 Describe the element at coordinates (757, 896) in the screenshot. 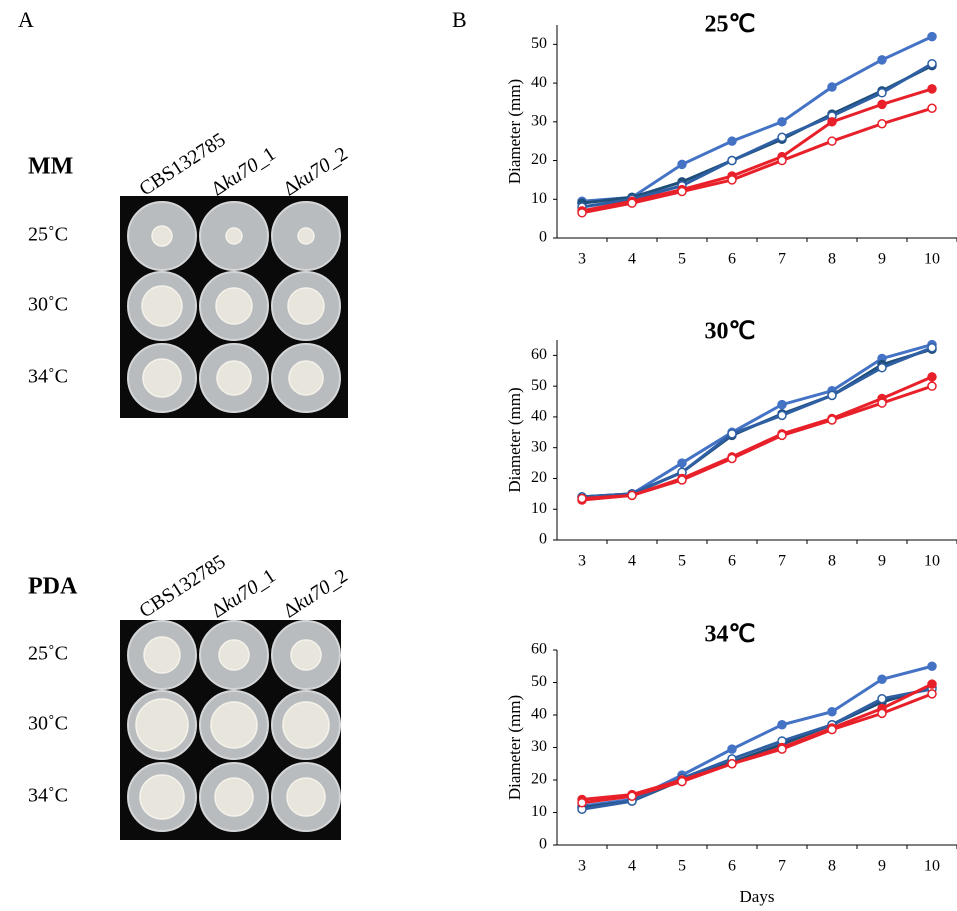

I see `x-axis-label: Days` at that location.